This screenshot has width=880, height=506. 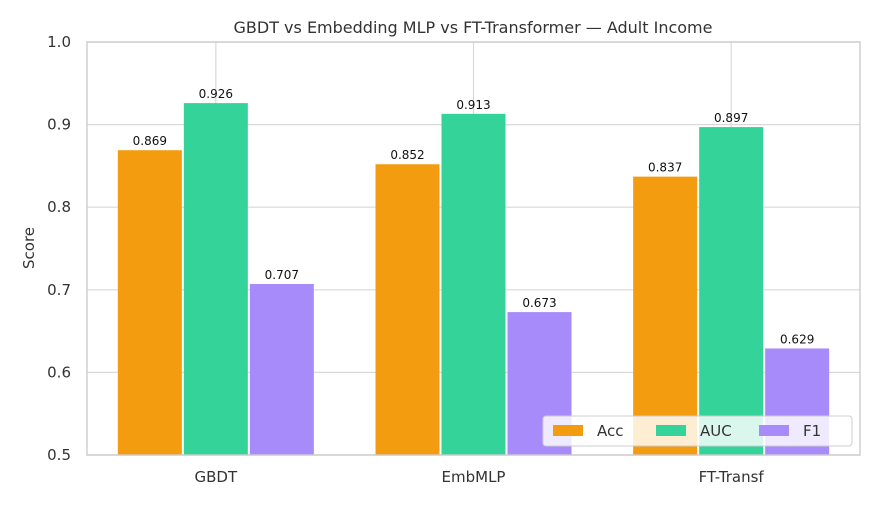 I want to click on legend-swatch-acc, so click(x=568, y=430).